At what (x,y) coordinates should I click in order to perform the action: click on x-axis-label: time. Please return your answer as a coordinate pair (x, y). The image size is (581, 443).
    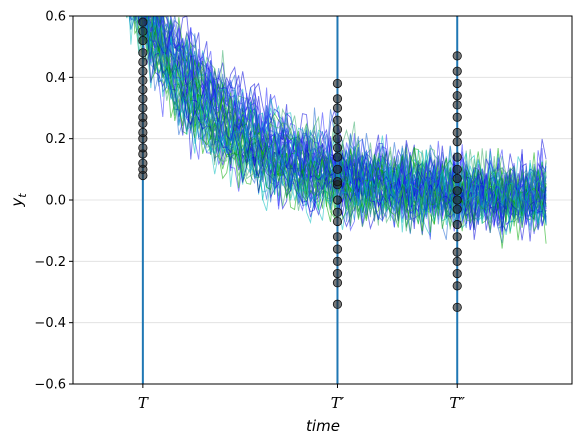
    Looking at the image, I should click on (323, 426).